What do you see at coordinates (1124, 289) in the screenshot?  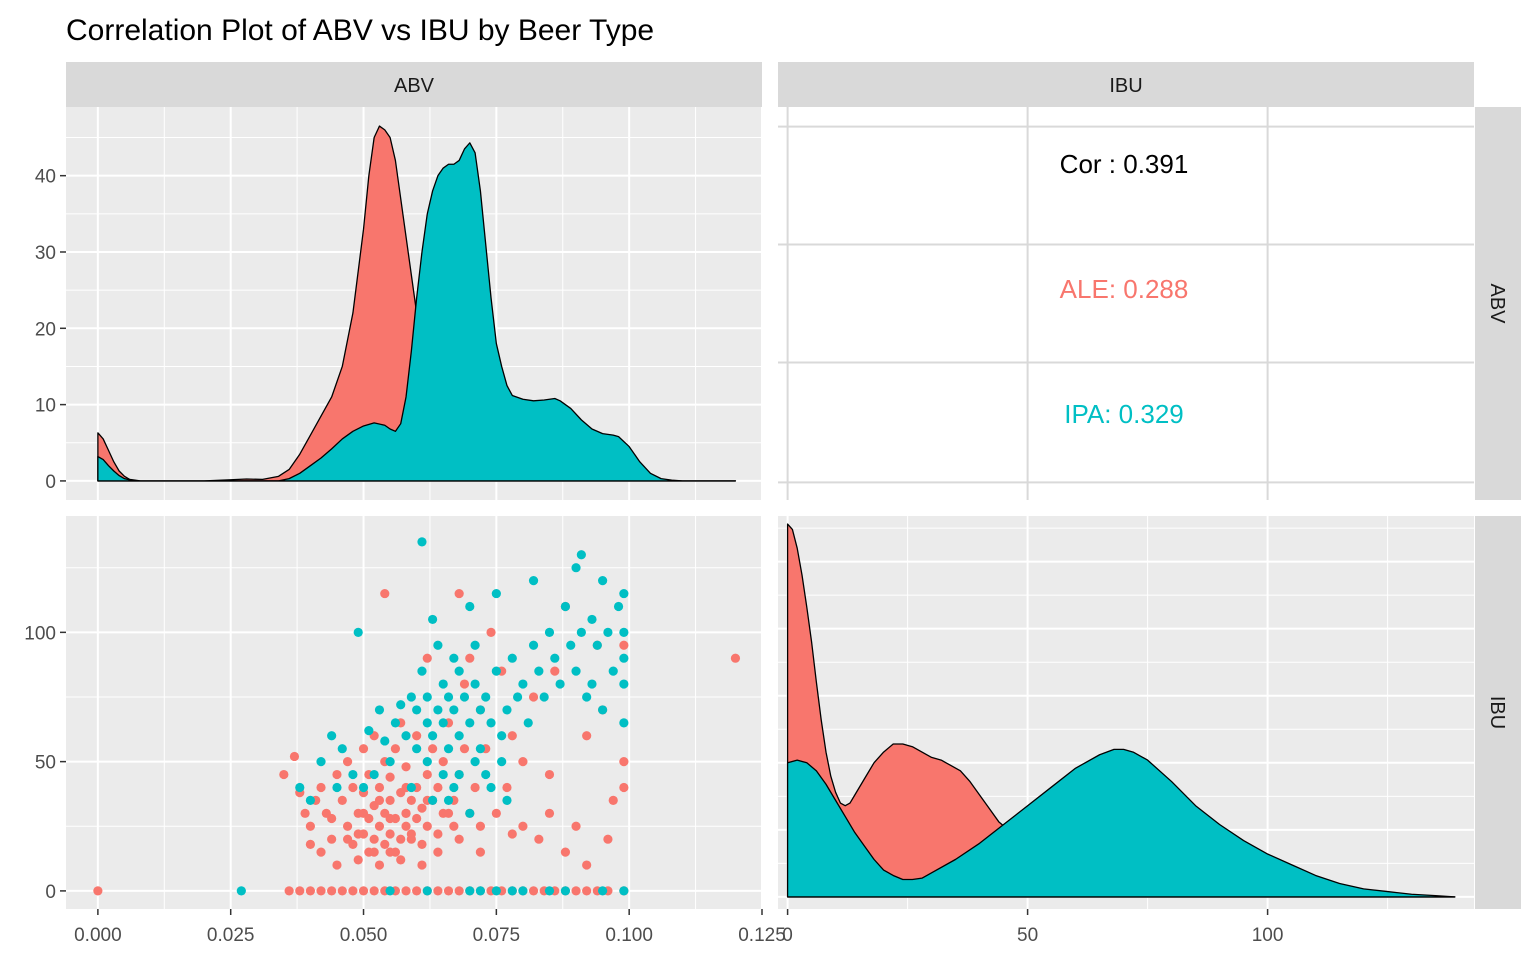 I see `correlation-ale-label: ALE: 0.288` at bounding box center [1124, 289].